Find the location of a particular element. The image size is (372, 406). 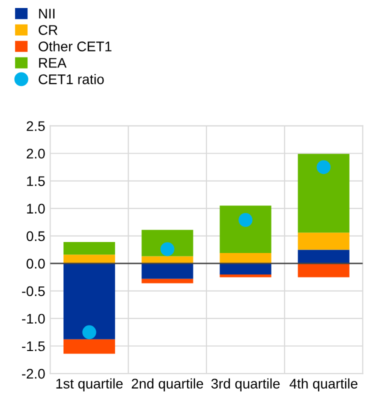

legend-label: NII is located at coordinates (46, 13).